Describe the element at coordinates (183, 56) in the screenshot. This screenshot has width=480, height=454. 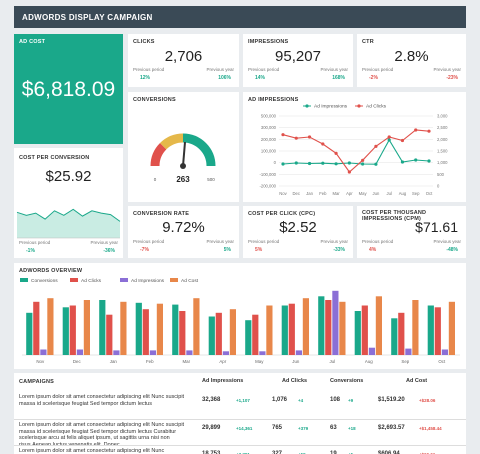
I see `clicks-value: 2,706` at that location.